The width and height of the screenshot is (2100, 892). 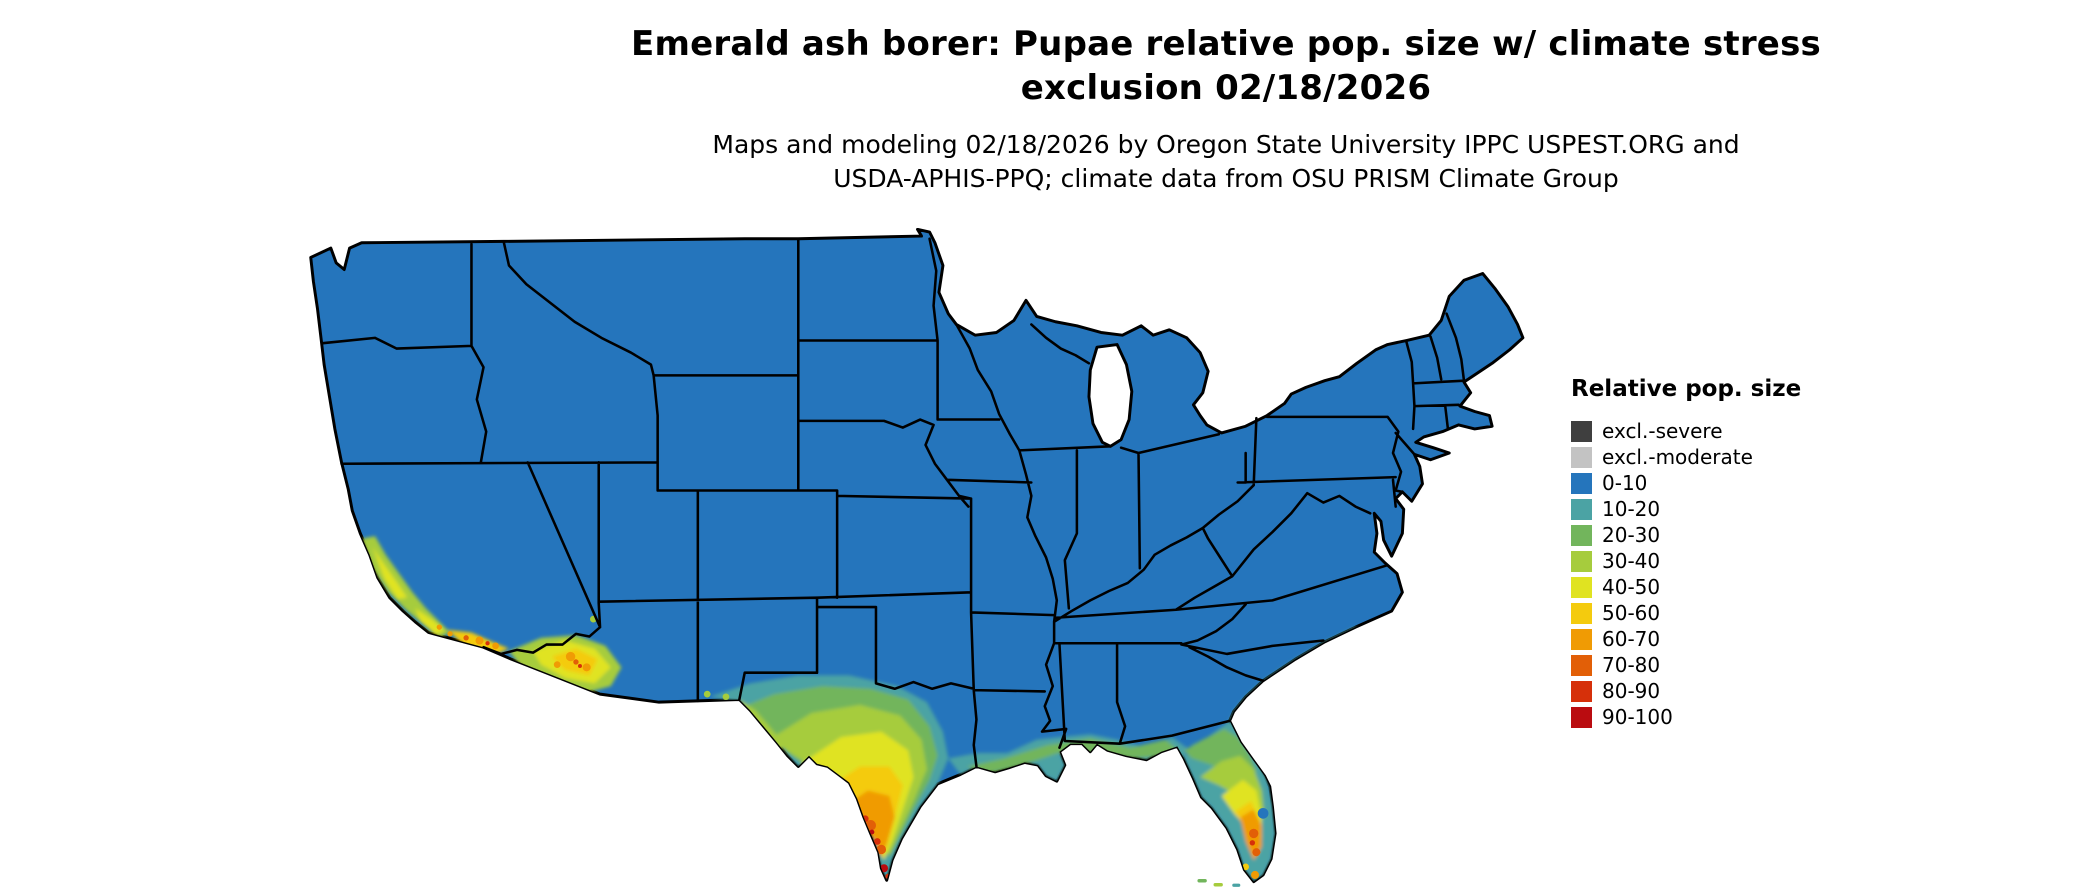 I want to click on legend-item: 30-40, so click(x=1686, y=561).